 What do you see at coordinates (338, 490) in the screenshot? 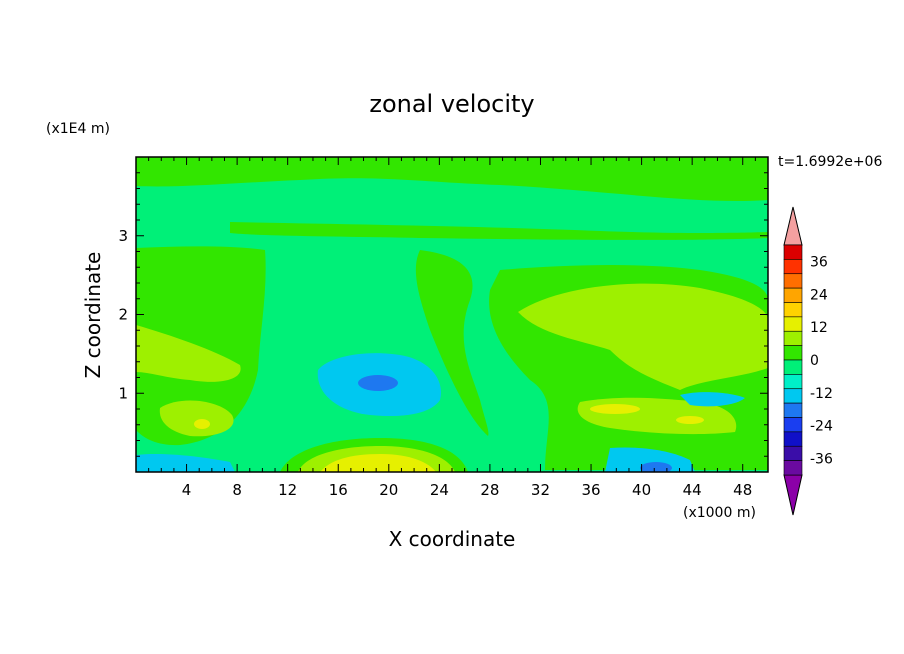
I see `x-tick-label: 16` at bounding box center [338, 490].